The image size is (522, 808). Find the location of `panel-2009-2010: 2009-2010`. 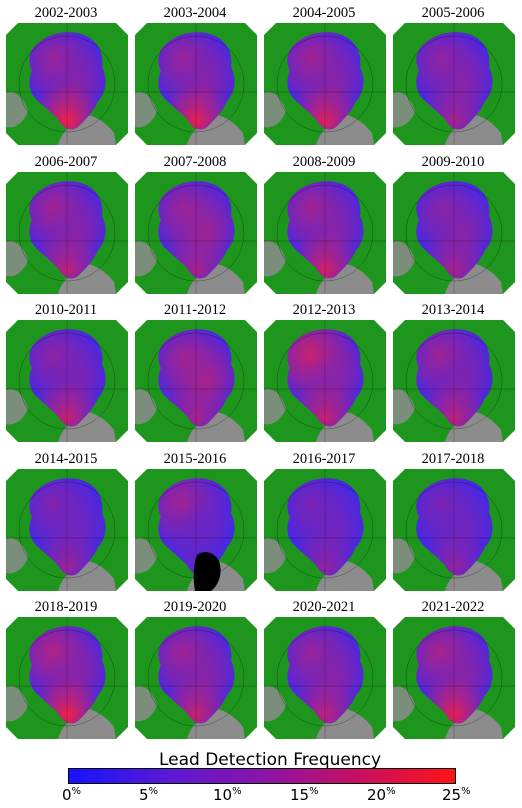

panel-2009-2010: 2009-2010 is located at coordinates (453, 225).